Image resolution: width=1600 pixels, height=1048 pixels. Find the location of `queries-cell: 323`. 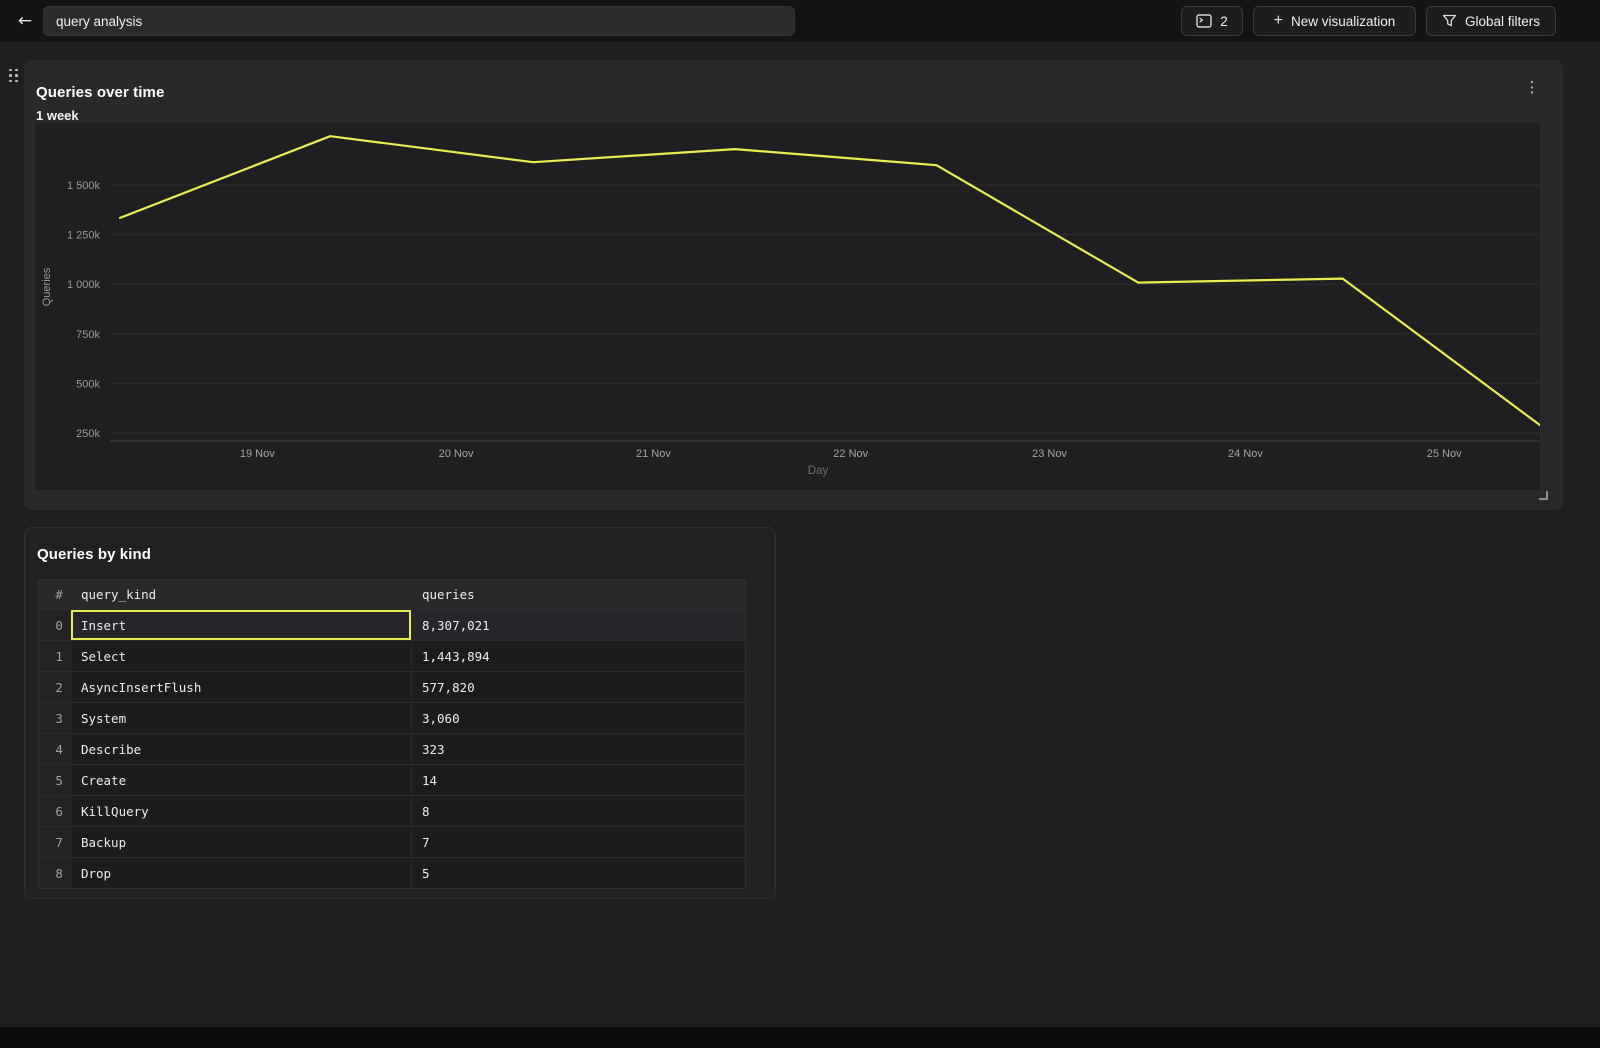

queries-cell: 323 is located at coordinates (577, 749).